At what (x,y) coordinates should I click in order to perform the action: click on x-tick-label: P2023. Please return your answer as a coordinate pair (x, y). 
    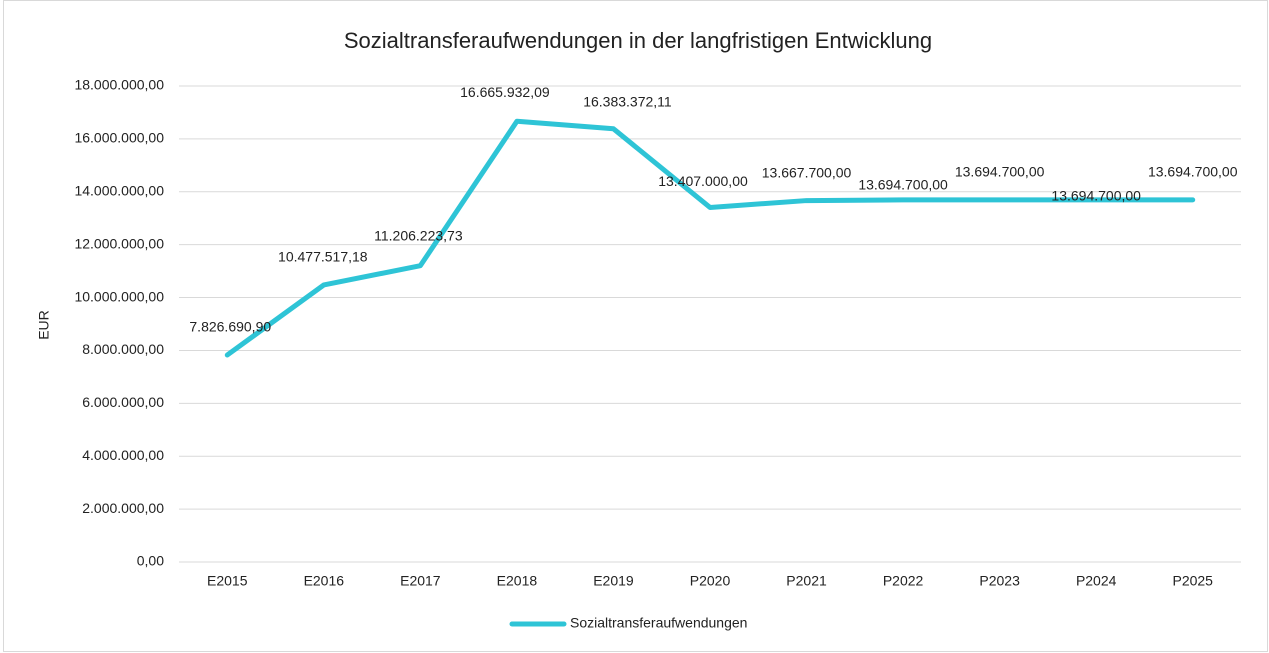
    Looking at the image, I should click on (999, 581).